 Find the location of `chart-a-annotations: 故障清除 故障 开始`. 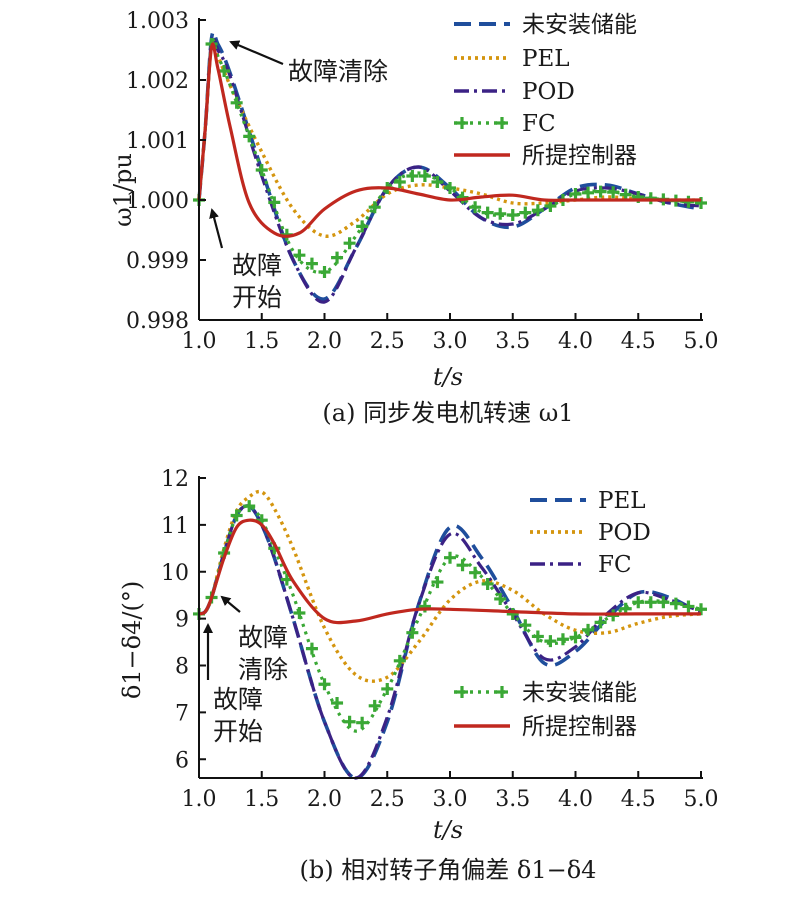

chart-a-annotations: 故障清除 故障 开始 is located at coordinates (298, 176).